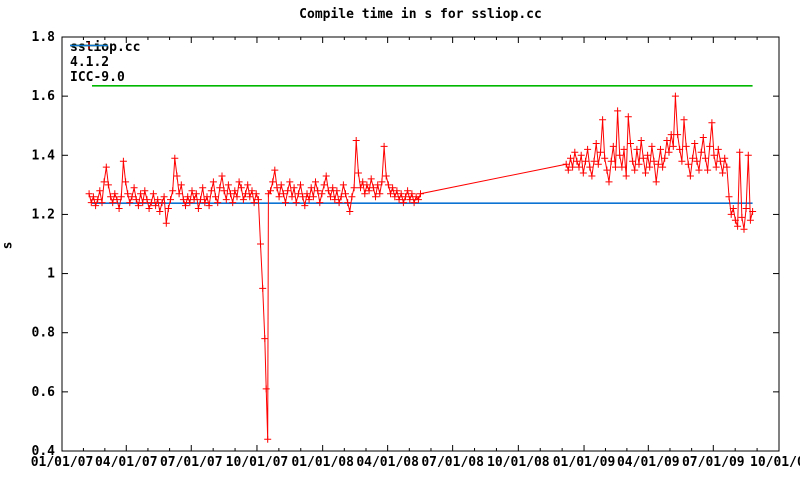 The height and width of the screenshot is (480, 800). Describe the element at coordinates (44, 155) in the screenshot. I see `y-tick-label: 1.4` at that location.